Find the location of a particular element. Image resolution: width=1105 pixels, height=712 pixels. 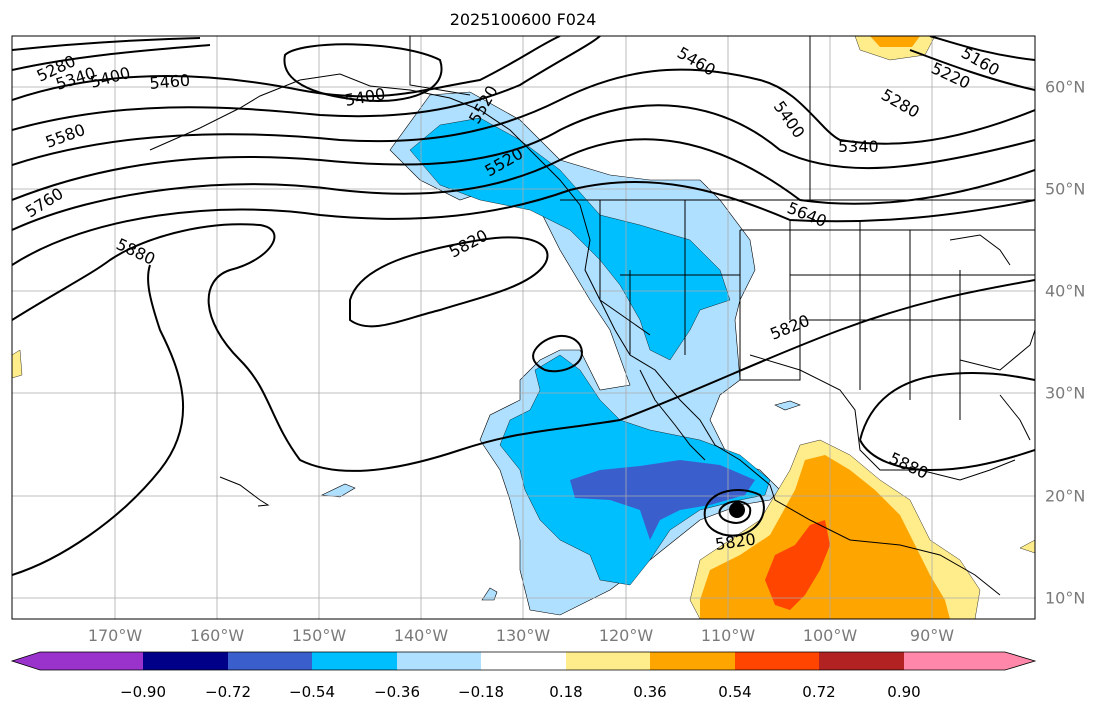

colorbar-tick-label: 0.72 is located at coordinates (819, 692).